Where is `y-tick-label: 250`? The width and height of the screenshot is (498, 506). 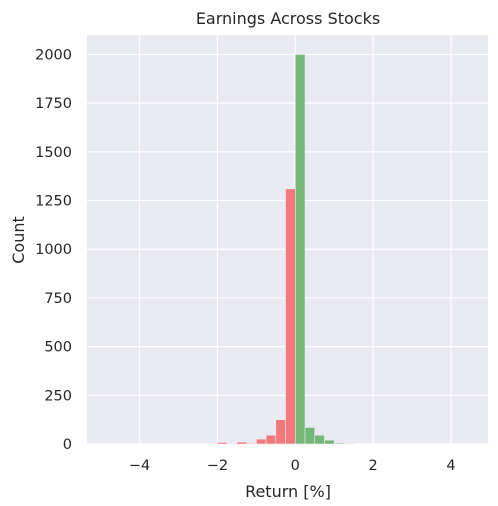 y-tick-label: 250 is located at coordinates (58, 396).